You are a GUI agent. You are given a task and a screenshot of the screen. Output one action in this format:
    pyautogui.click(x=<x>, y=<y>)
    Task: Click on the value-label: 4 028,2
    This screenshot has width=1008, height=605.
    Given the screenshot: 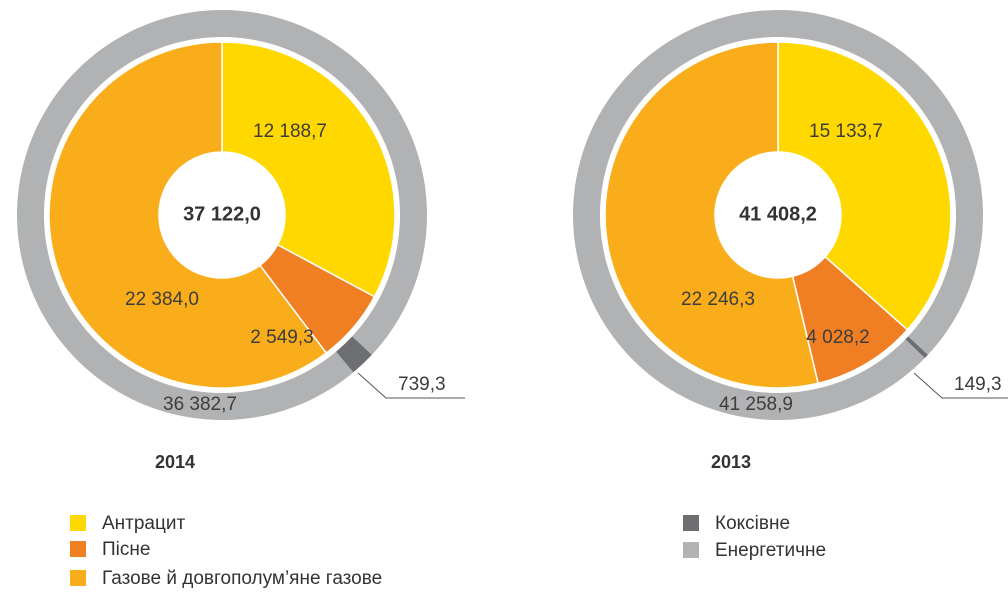 What is the action you would take?
    pyautogui.click(x=837, y=337)
    